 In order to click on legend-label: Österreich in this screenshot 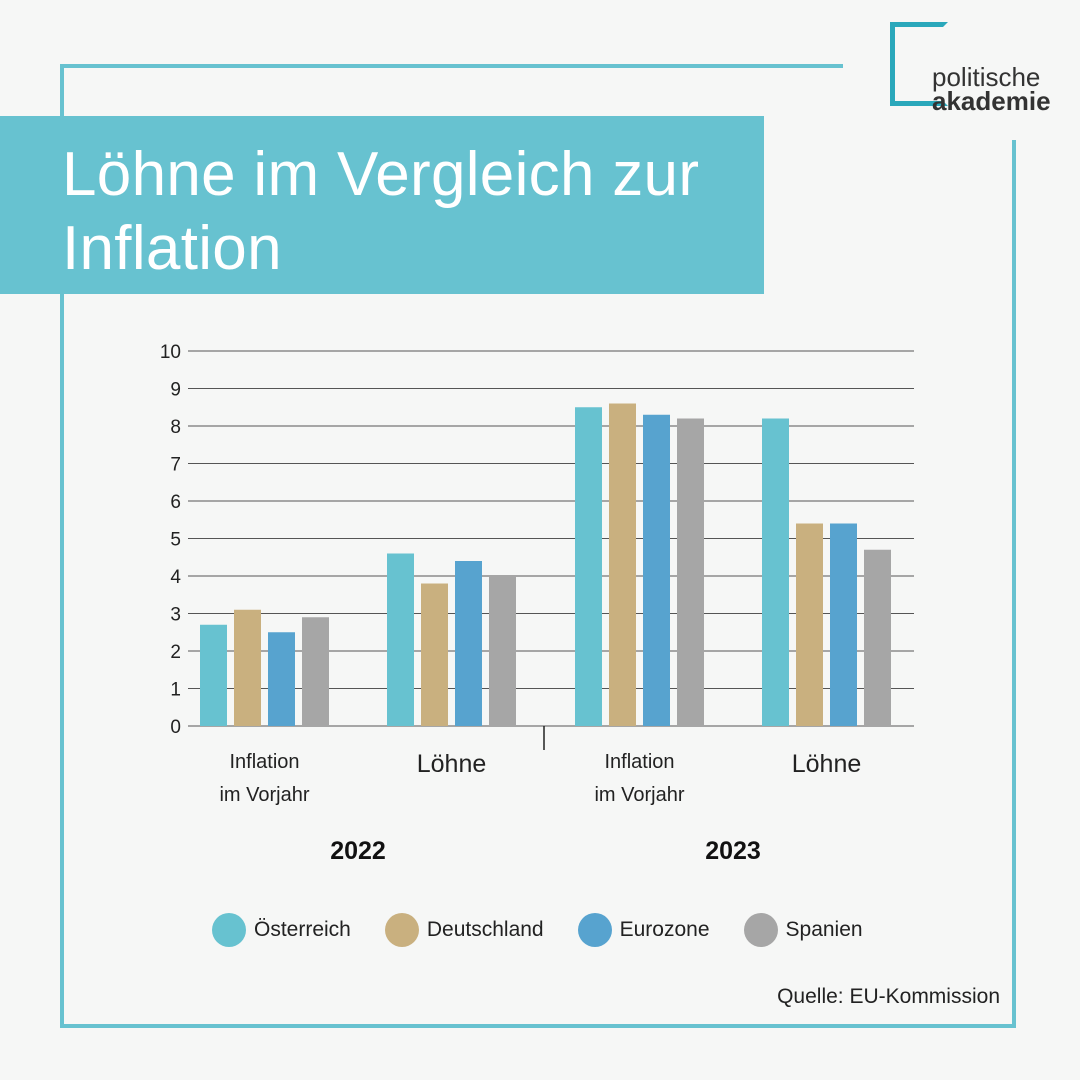, I will do `click(302, 929)`.